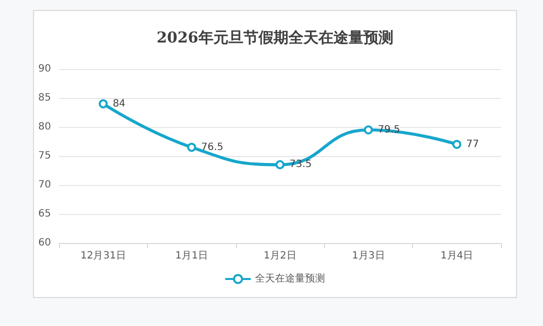 This screenshot has height=326, width=543. What do you see at coordinates (368, 256) in the screenshot?
I see `x-tick-label: 1月3日` at bounding box center [368, 256].